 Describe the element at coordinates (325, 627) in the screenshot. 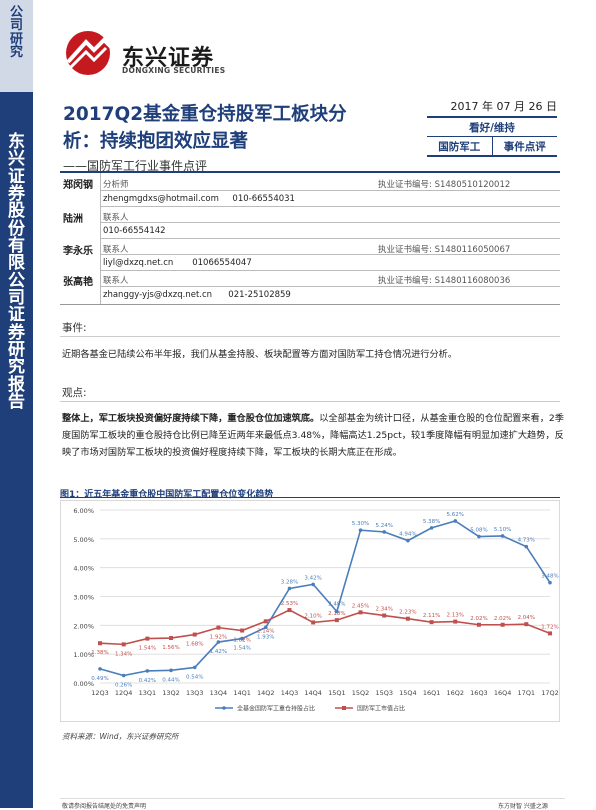

I see `series-line` at that location.